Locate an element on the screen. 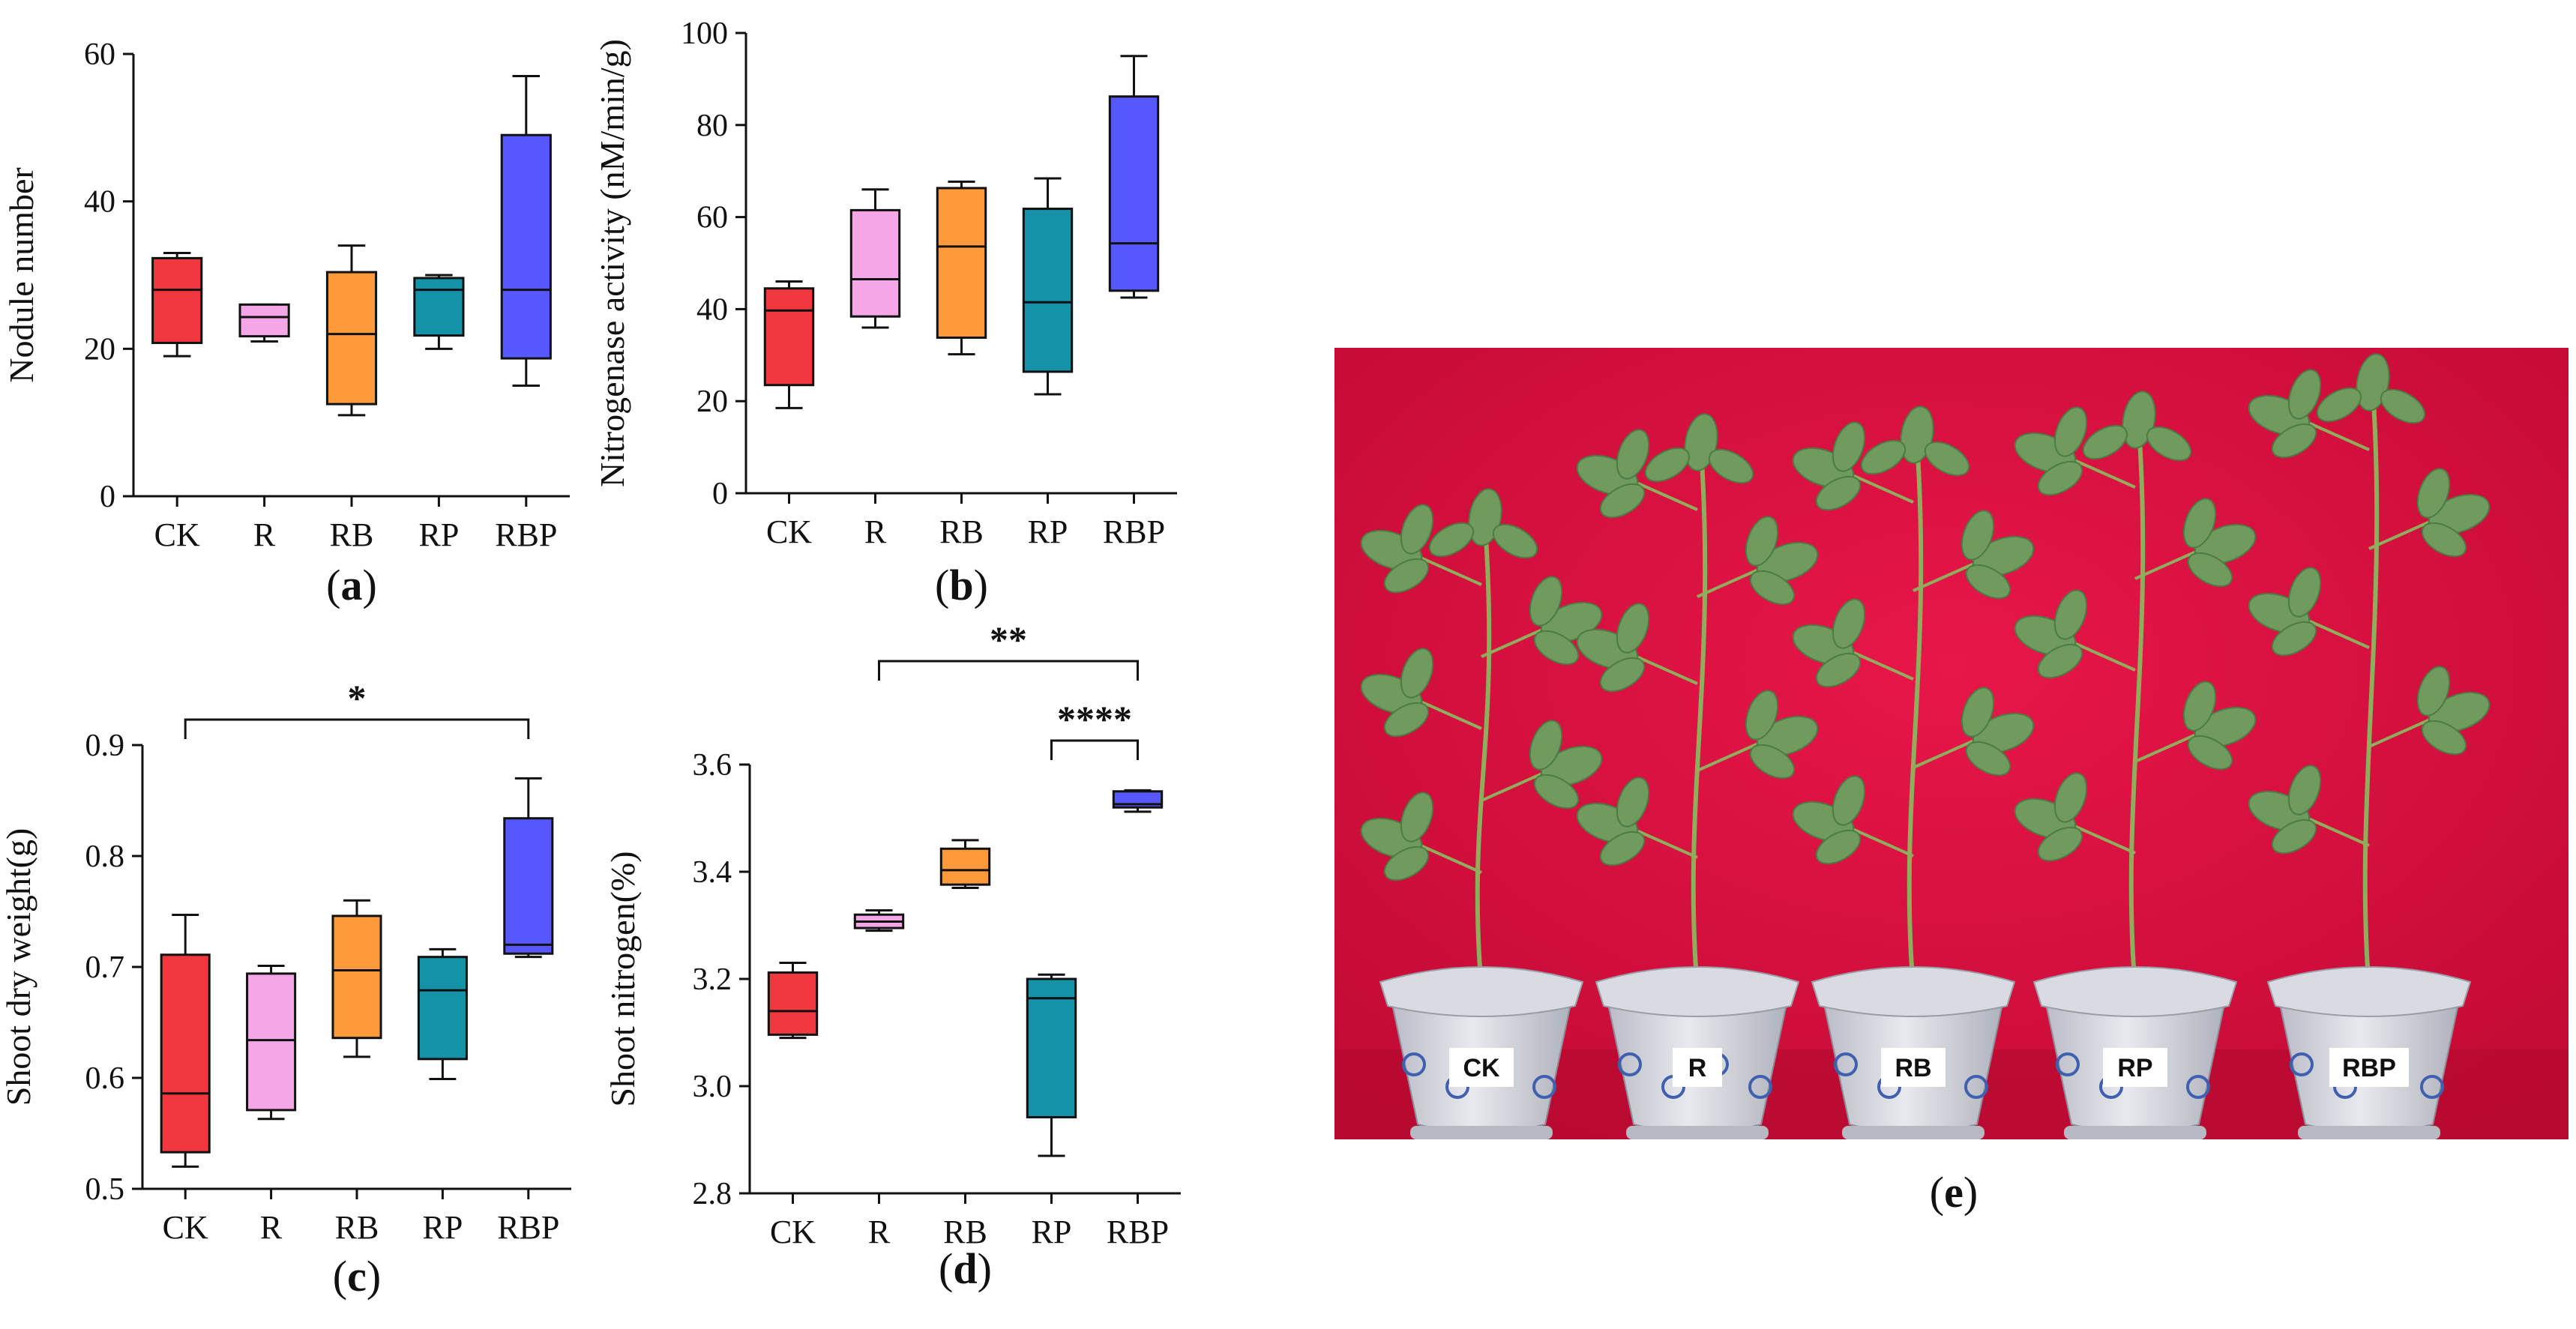  significance-label: **** is located at coordinates (1095, 719).